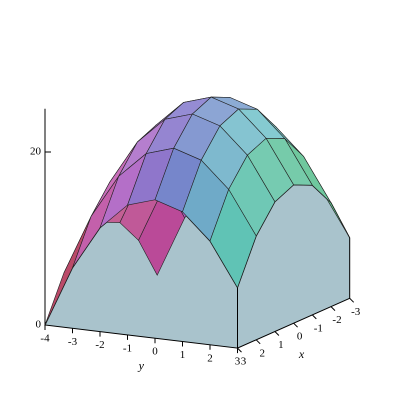 The height and width of the screenshot is (400, 400). What do you see at coordinates (73, 342) in the screenshot?
I see `y-tick-label: -3` at bounding box center [73, 342].